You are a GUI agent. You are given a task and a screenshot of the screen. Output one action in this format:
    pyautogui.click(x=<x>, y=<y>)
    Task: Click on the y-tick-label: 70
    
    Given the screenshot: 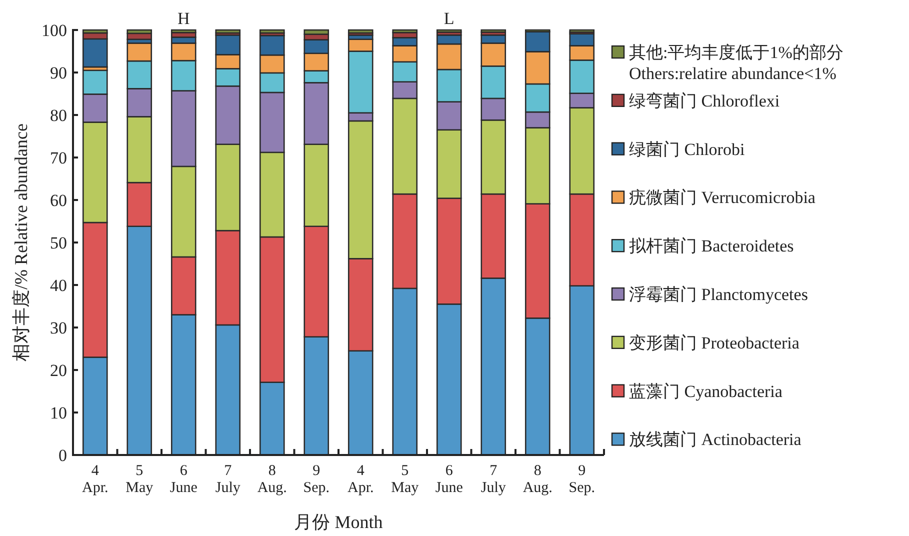 What is the action you would take?
    pyautogui.click(x=58, y=158)
    